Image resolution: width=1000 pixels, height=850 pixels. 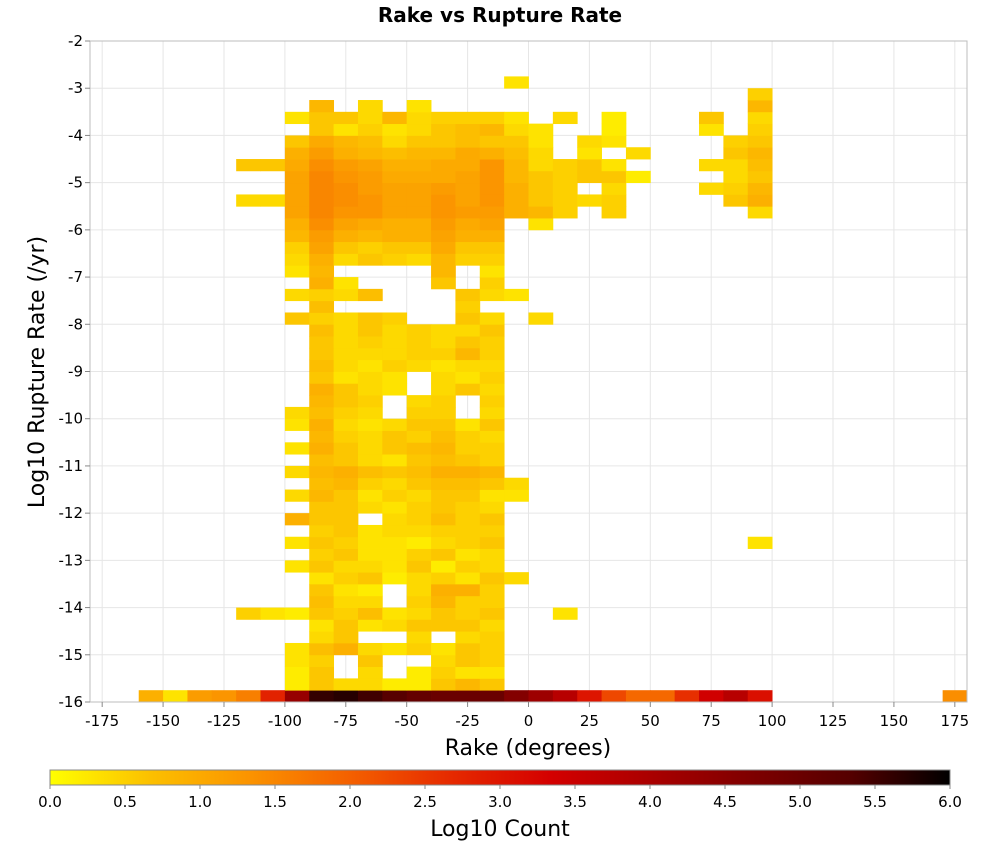 What do you see at coordinates (71, 608) in the screenshot?
I see `y-tick-label: -14` at bounding box center [71, 608].